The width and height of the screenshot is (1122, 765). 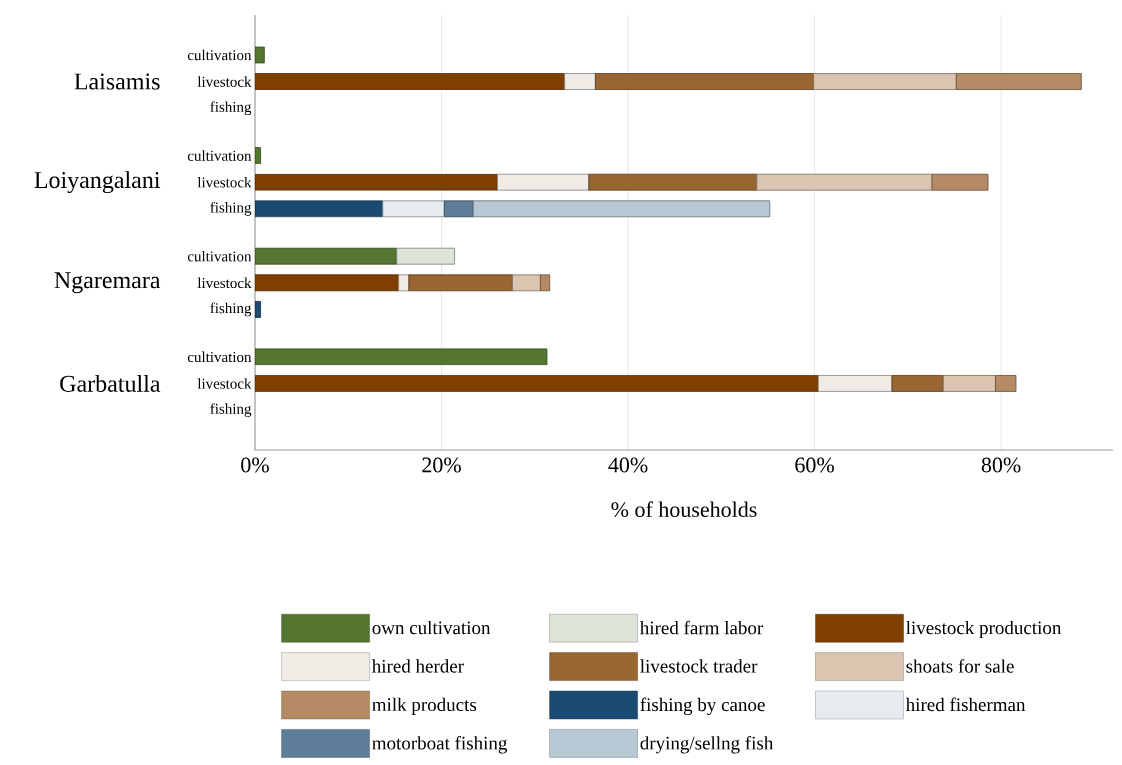 I want to click on x-tick-label: 0%, so click(x=255, y=465).